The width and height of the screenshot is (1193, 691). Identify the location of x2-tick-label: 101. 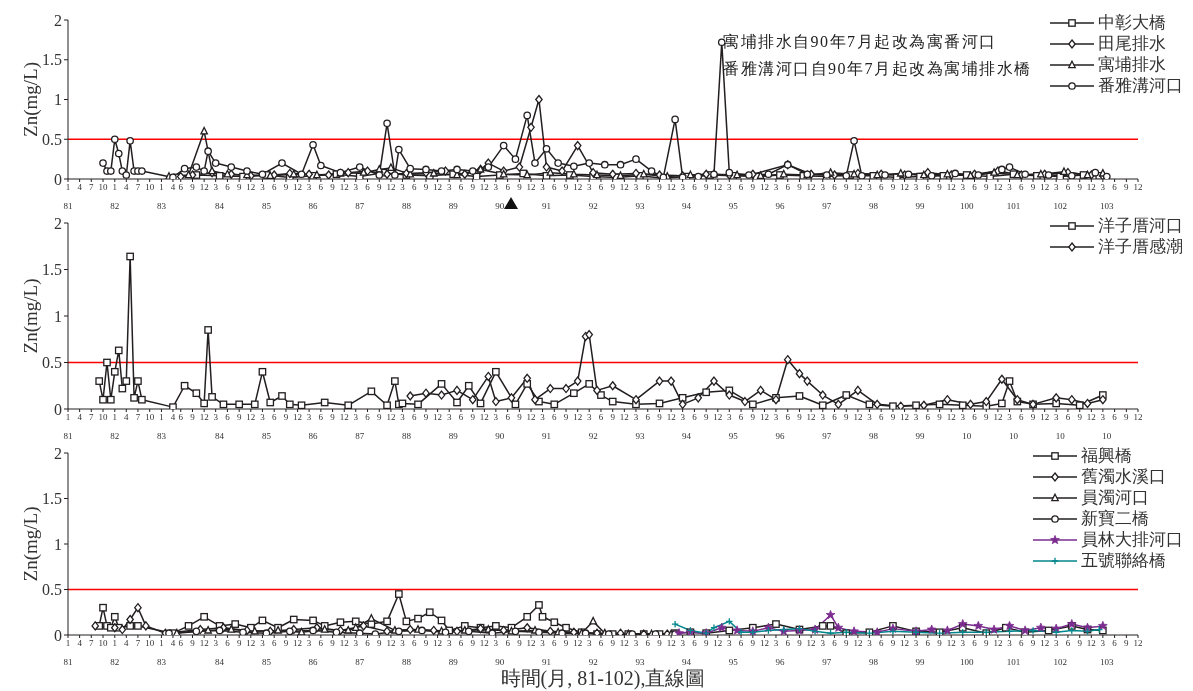
(1013, 662).